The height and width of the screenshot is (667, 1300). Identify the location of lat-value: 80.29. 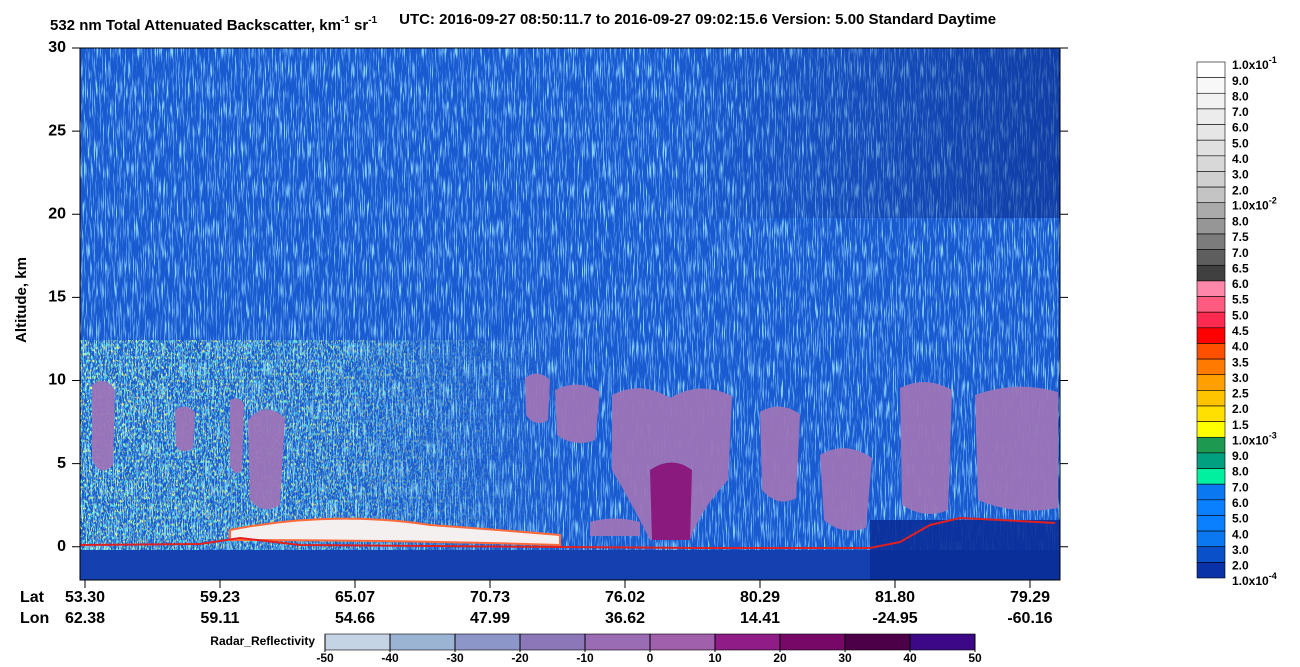
(760, 597).